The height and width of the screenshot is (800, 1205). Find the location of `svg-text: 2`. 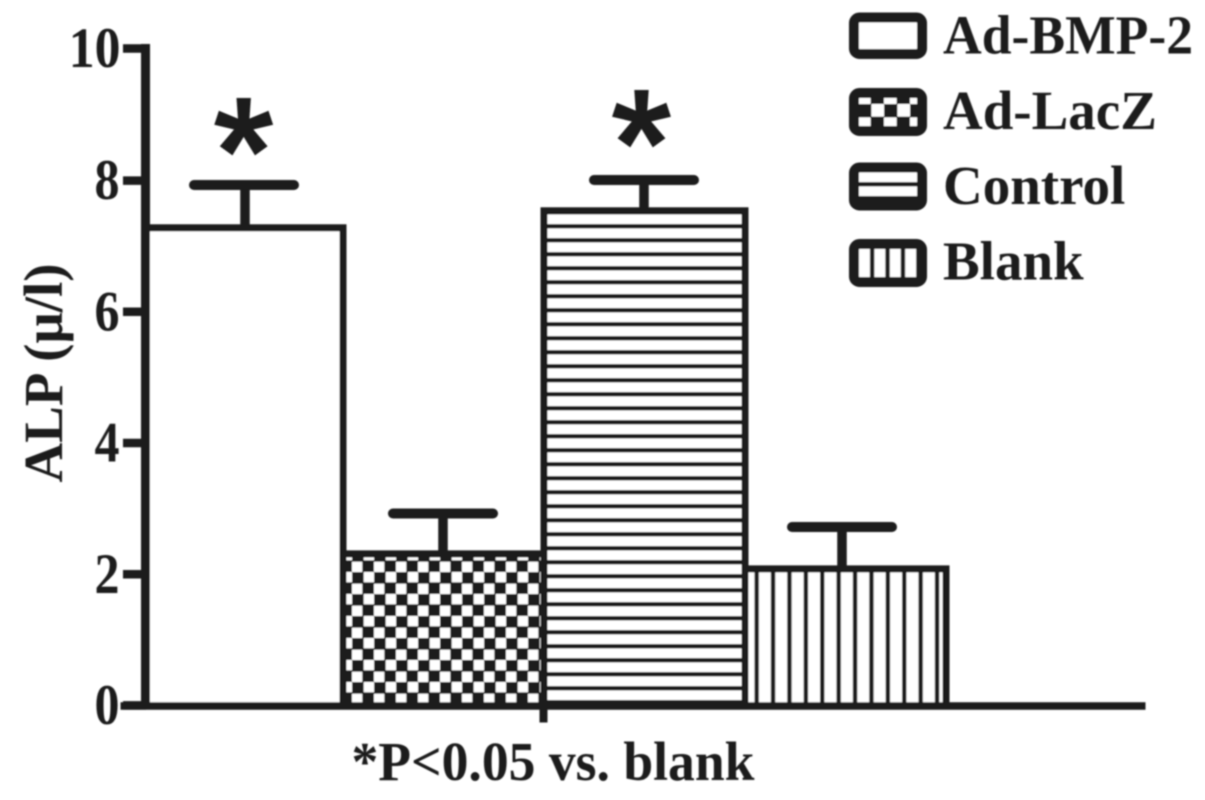

svg-text: 2 is located at coordinates (106, 574).